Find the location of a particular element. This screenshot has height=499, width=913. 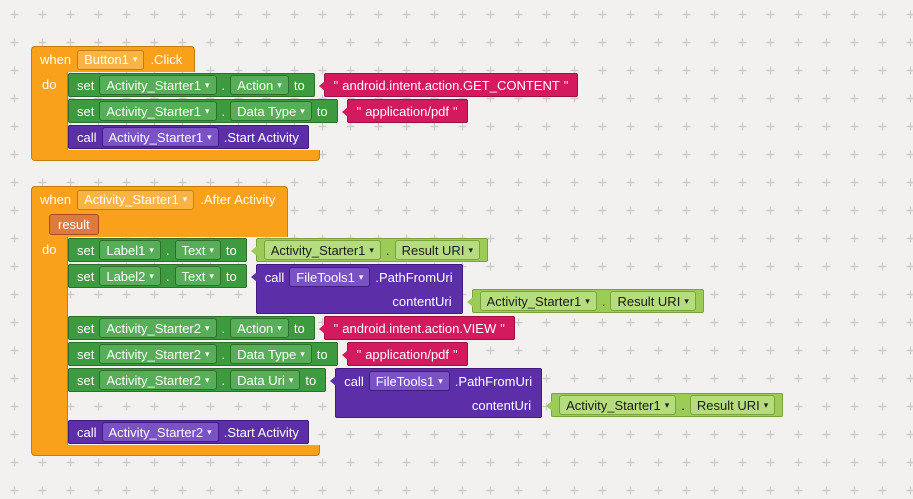

set-label2-text-block: set Label2 ▾ . Text ▾ to is located at coordinates (157, 276).